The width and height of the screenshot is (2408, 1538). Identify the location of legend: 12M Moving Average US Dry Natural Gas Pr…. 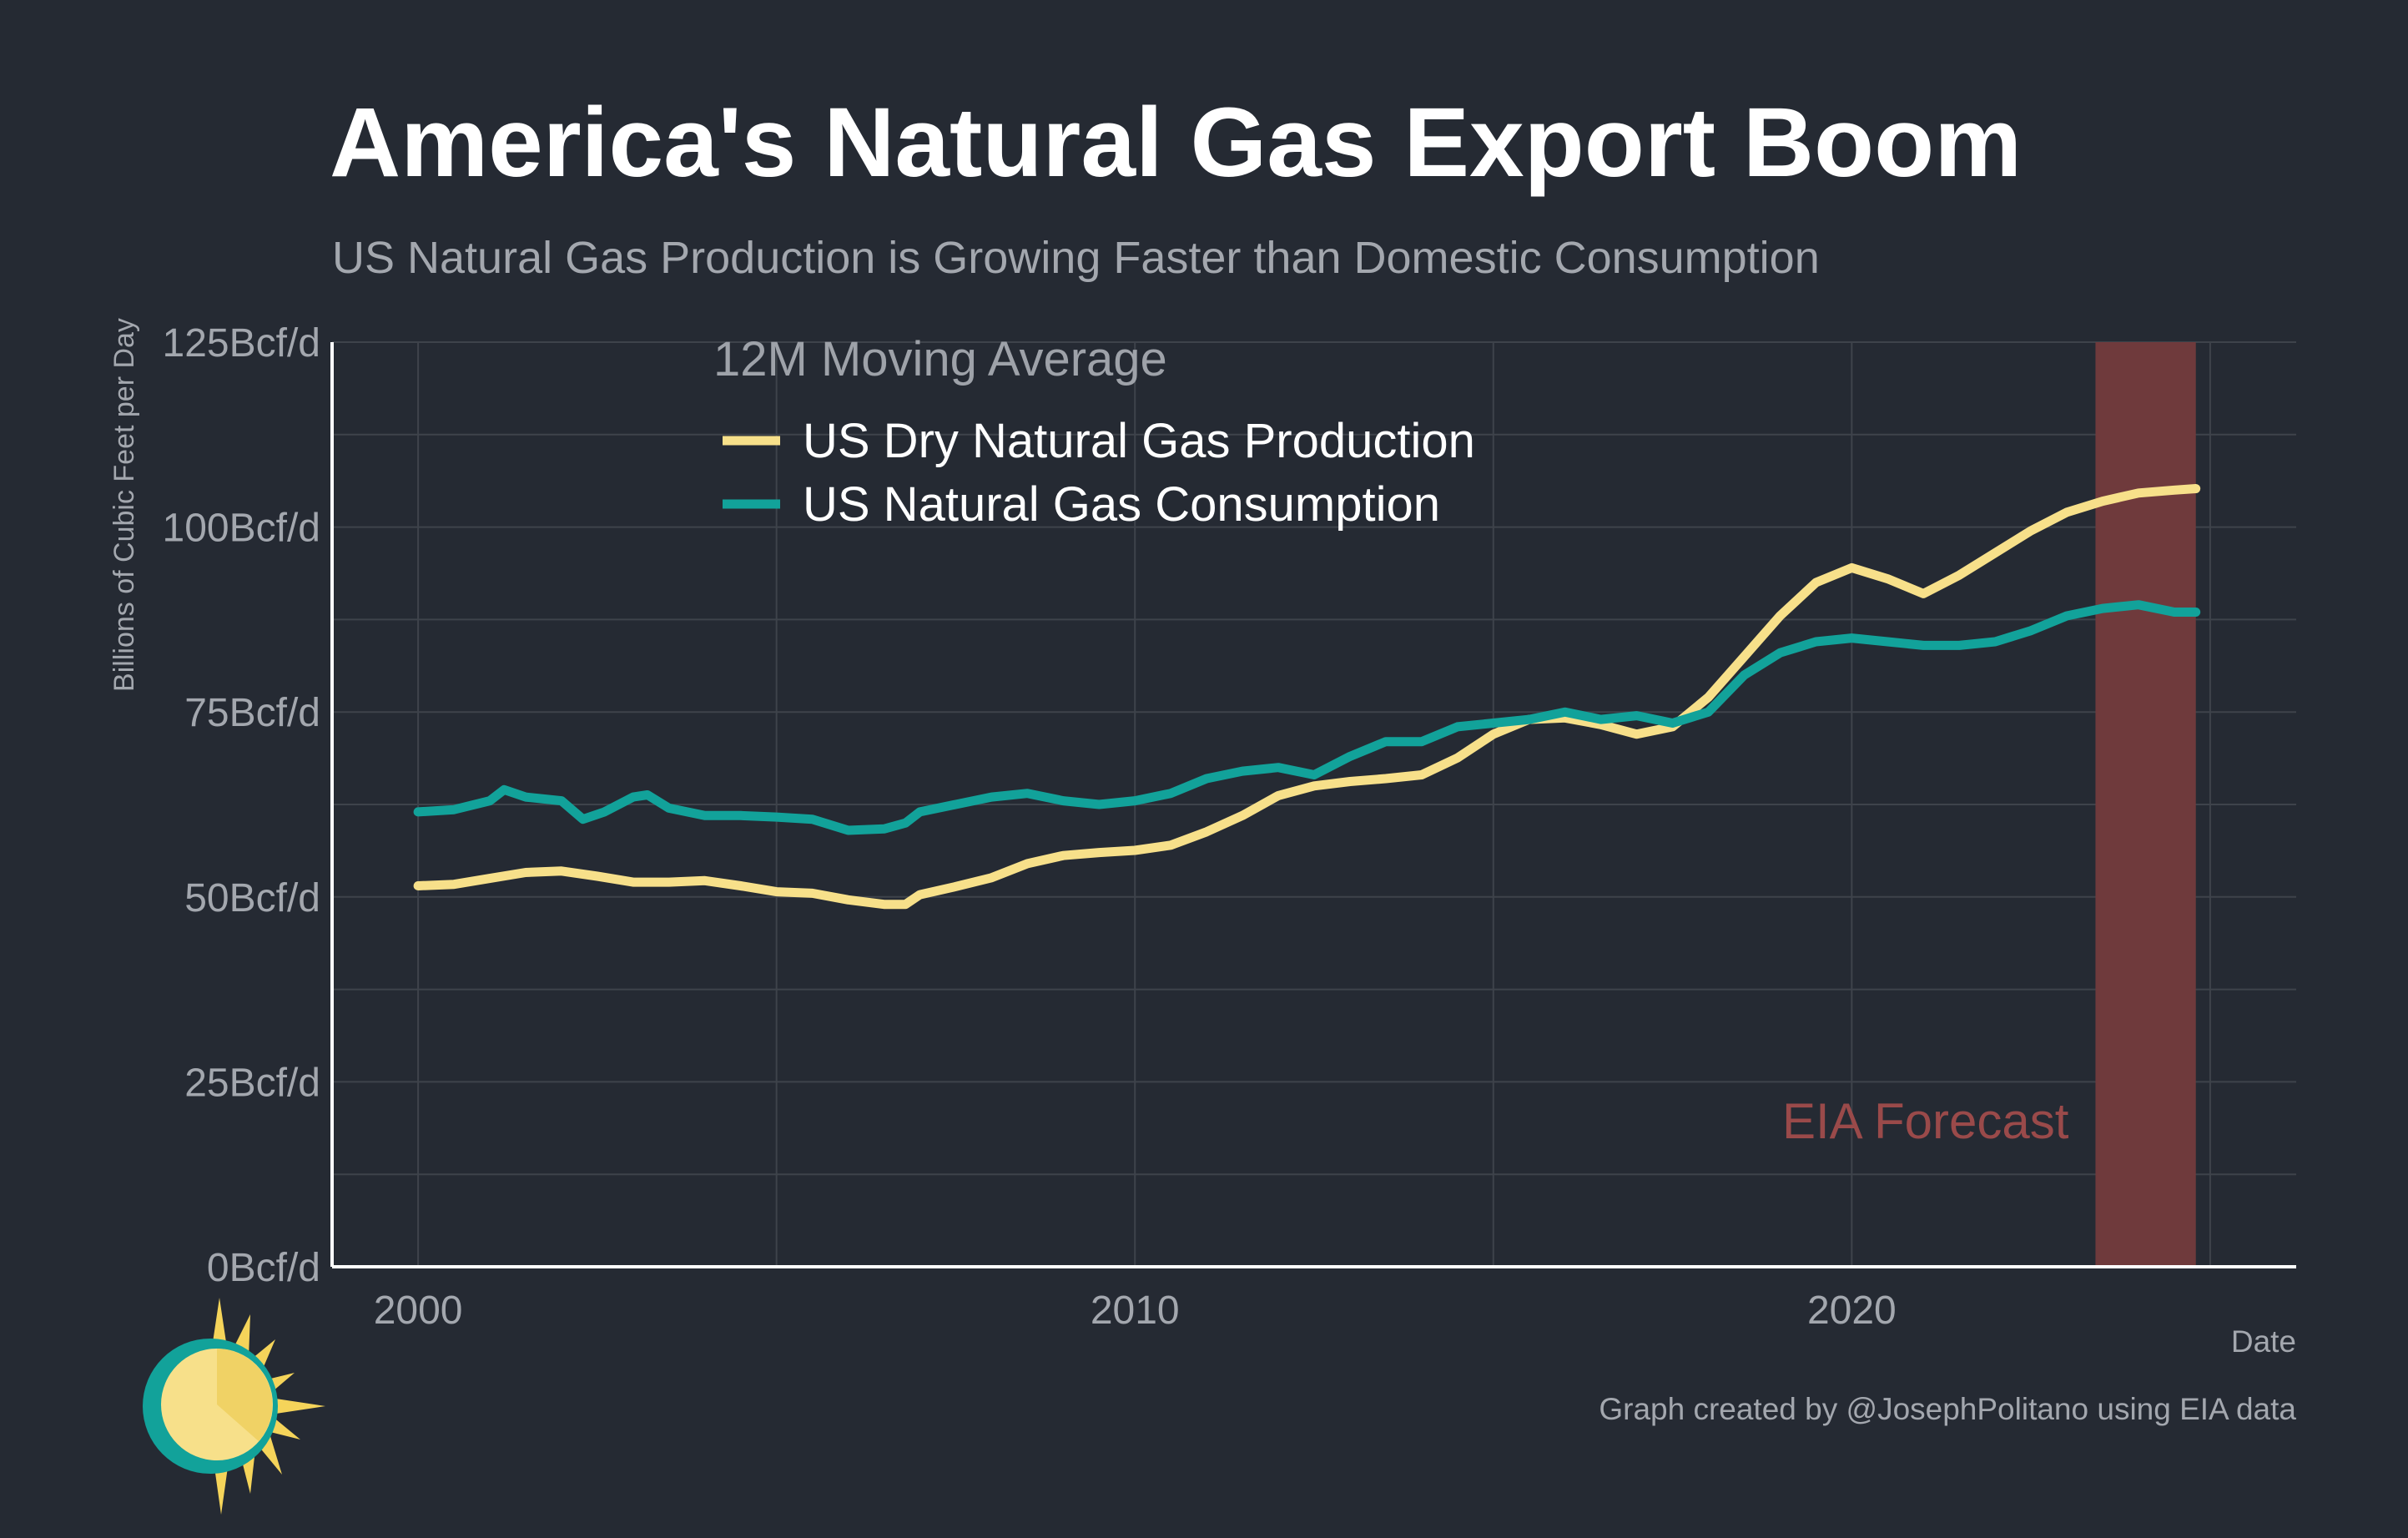
(1094, 432).